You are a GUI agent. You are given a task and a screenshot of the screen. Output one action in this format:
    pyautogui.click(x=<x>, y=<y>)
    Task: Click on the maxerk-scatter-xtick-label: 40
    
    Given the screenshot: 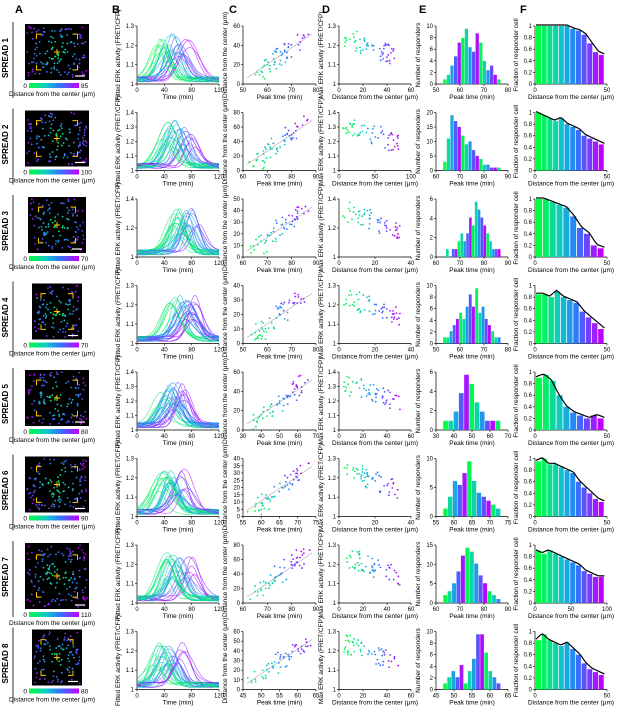 What is the action you would take?
    pyautogui.click(x=411, y=351)
    